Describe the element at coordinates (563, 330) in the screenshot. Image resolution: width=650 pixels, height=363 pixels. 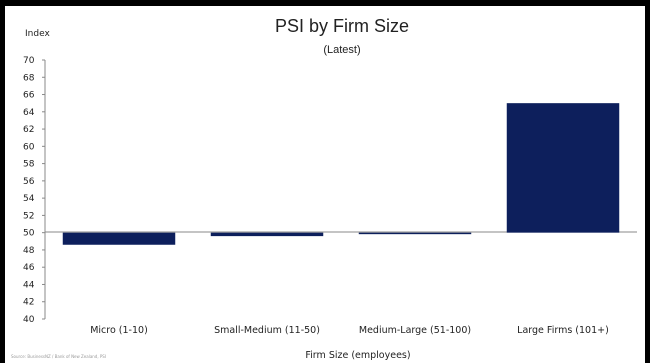
I see `category-label: Large Firms (101+)` at that location.